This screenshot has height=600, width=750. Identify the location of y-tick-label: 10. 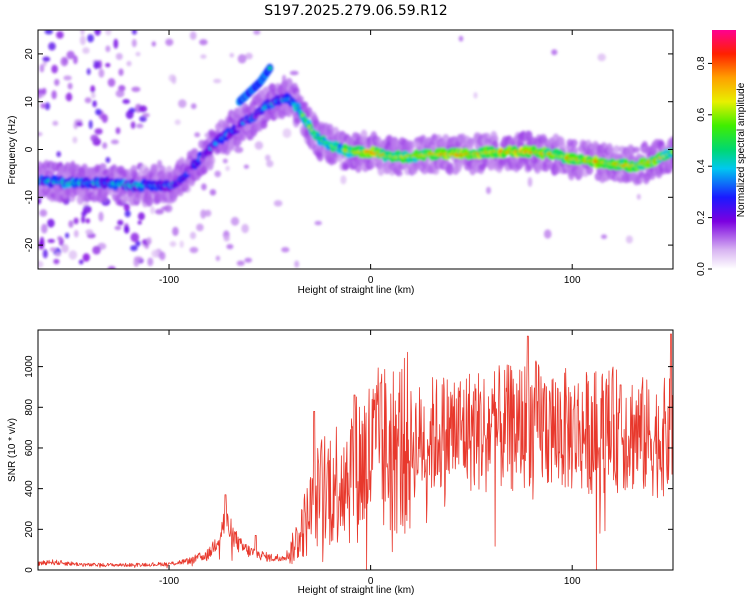
(29, 102).